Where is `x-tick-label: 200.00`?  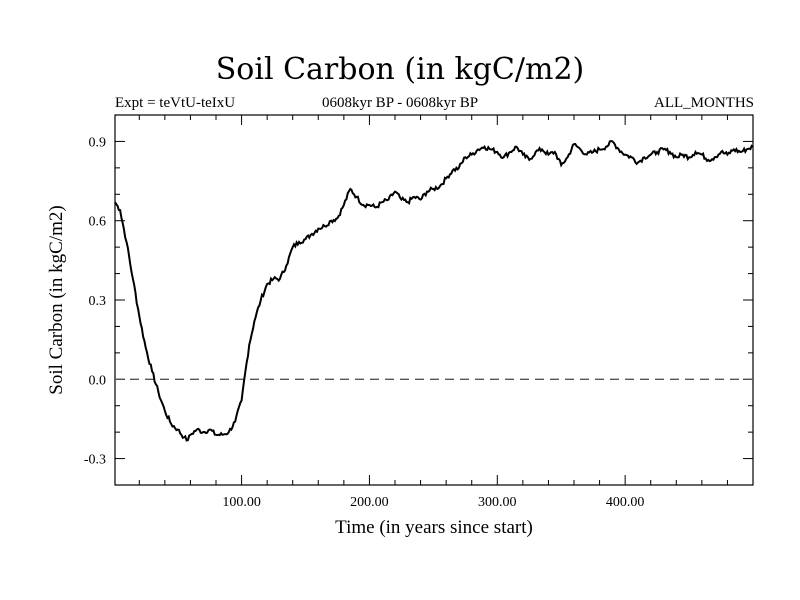 x-tick-label: 200.00 is located at coordinates (369, 502).